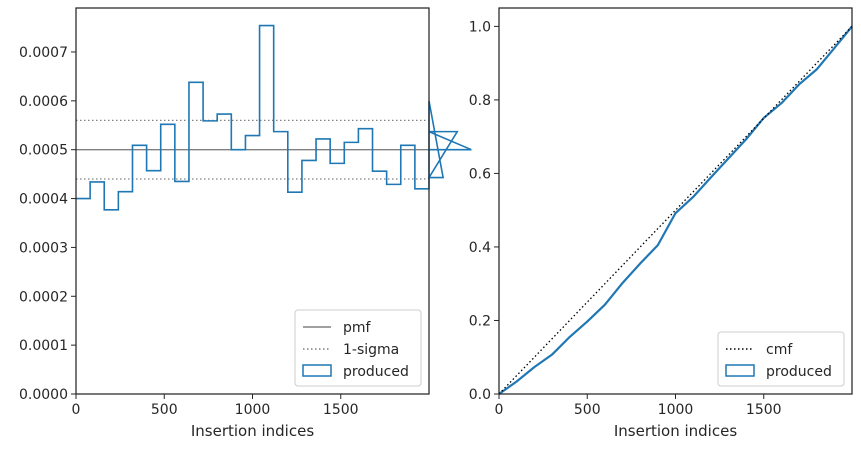  What do you see at coordinates (480, 248) in the screenshot?
I see `right-ytick-label: 0.4` at bounding box center [480, 248].